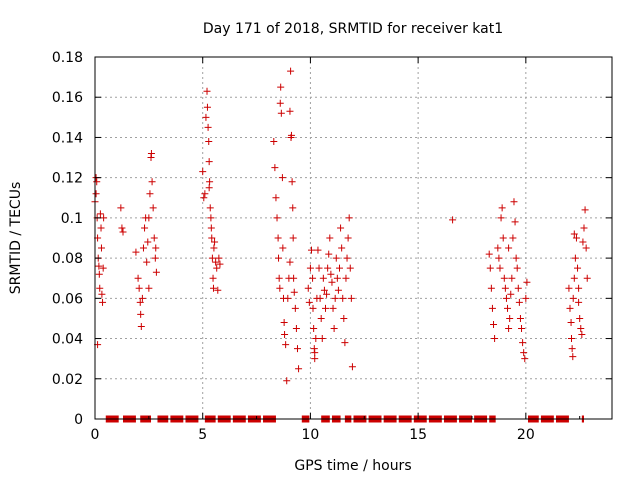 This screenshot has height=480, width=640. I want to click on y-axis-label: SRMTID / TECUs, so click(16, 238).